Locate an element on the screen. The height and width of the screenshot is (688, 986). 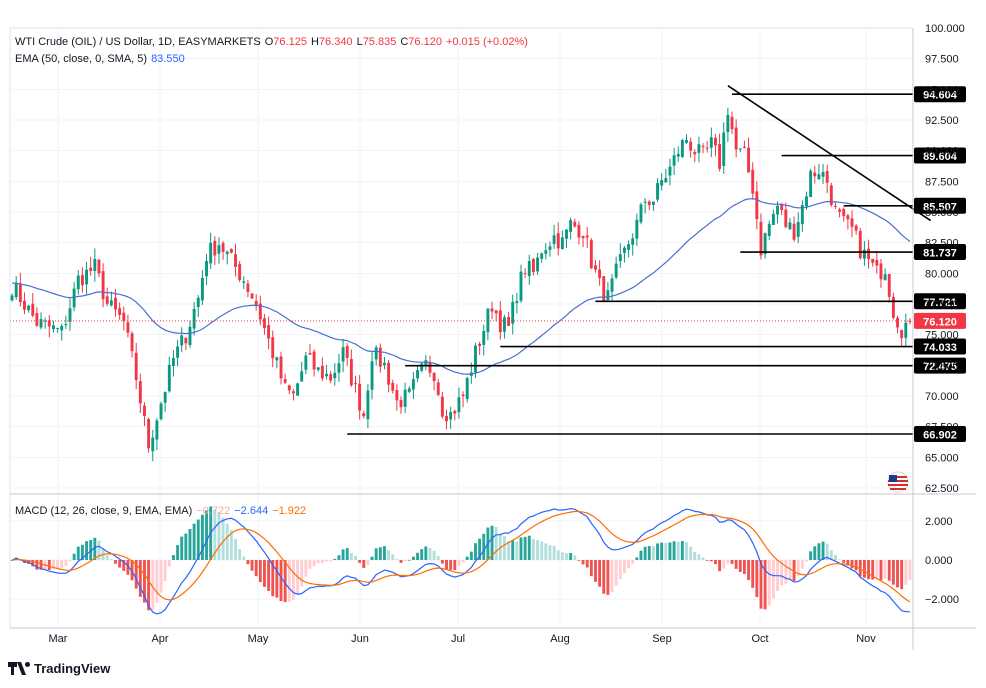
macd-pane is located at coordinates (461, 560).